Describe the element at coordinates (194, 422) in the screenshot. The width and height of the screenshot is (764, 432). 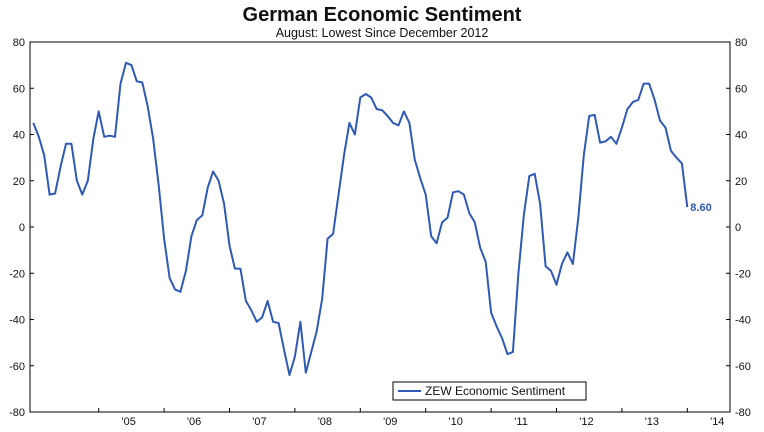
I see `x-tick-label: '06` at that location.